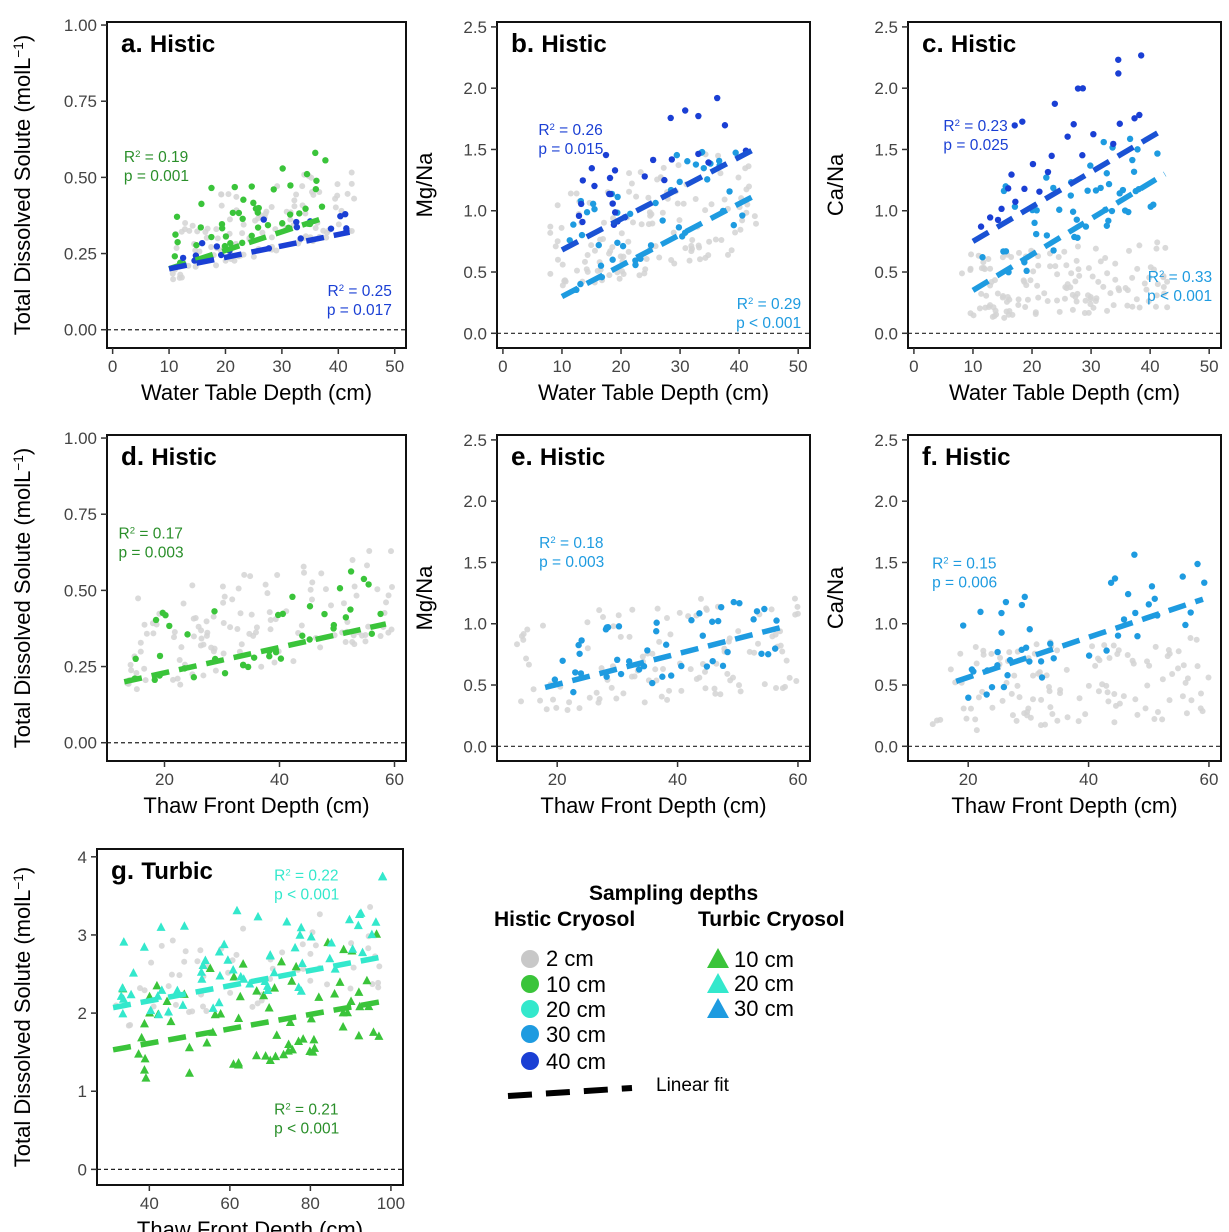 This screenshot has height=1232, width=1229. Describe the element at coordinates (169, 366) in the screenshot. I see `x-tick-label: 10` at that location.